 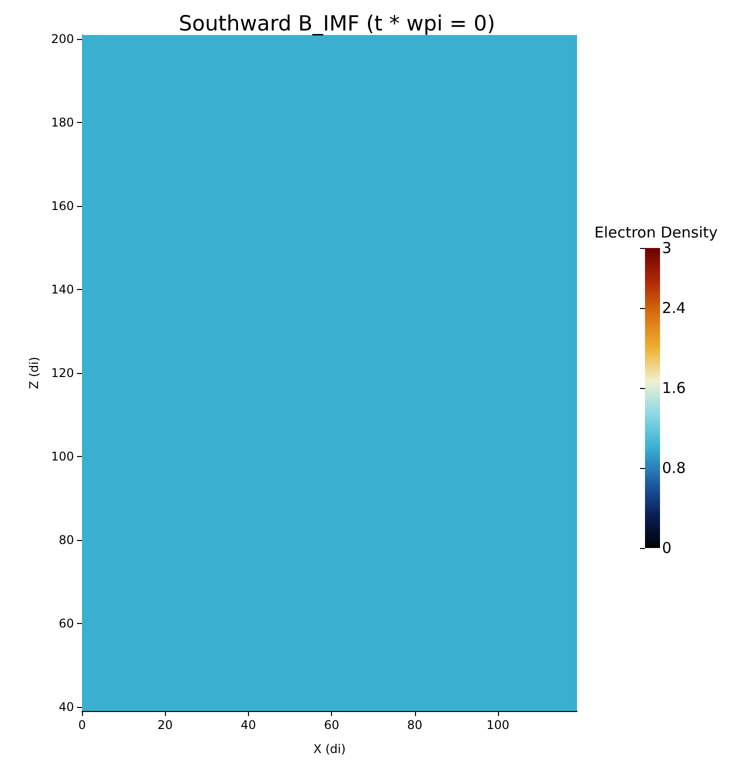 I want to click on y-tick-label: 100, so click(x=62, y=456).